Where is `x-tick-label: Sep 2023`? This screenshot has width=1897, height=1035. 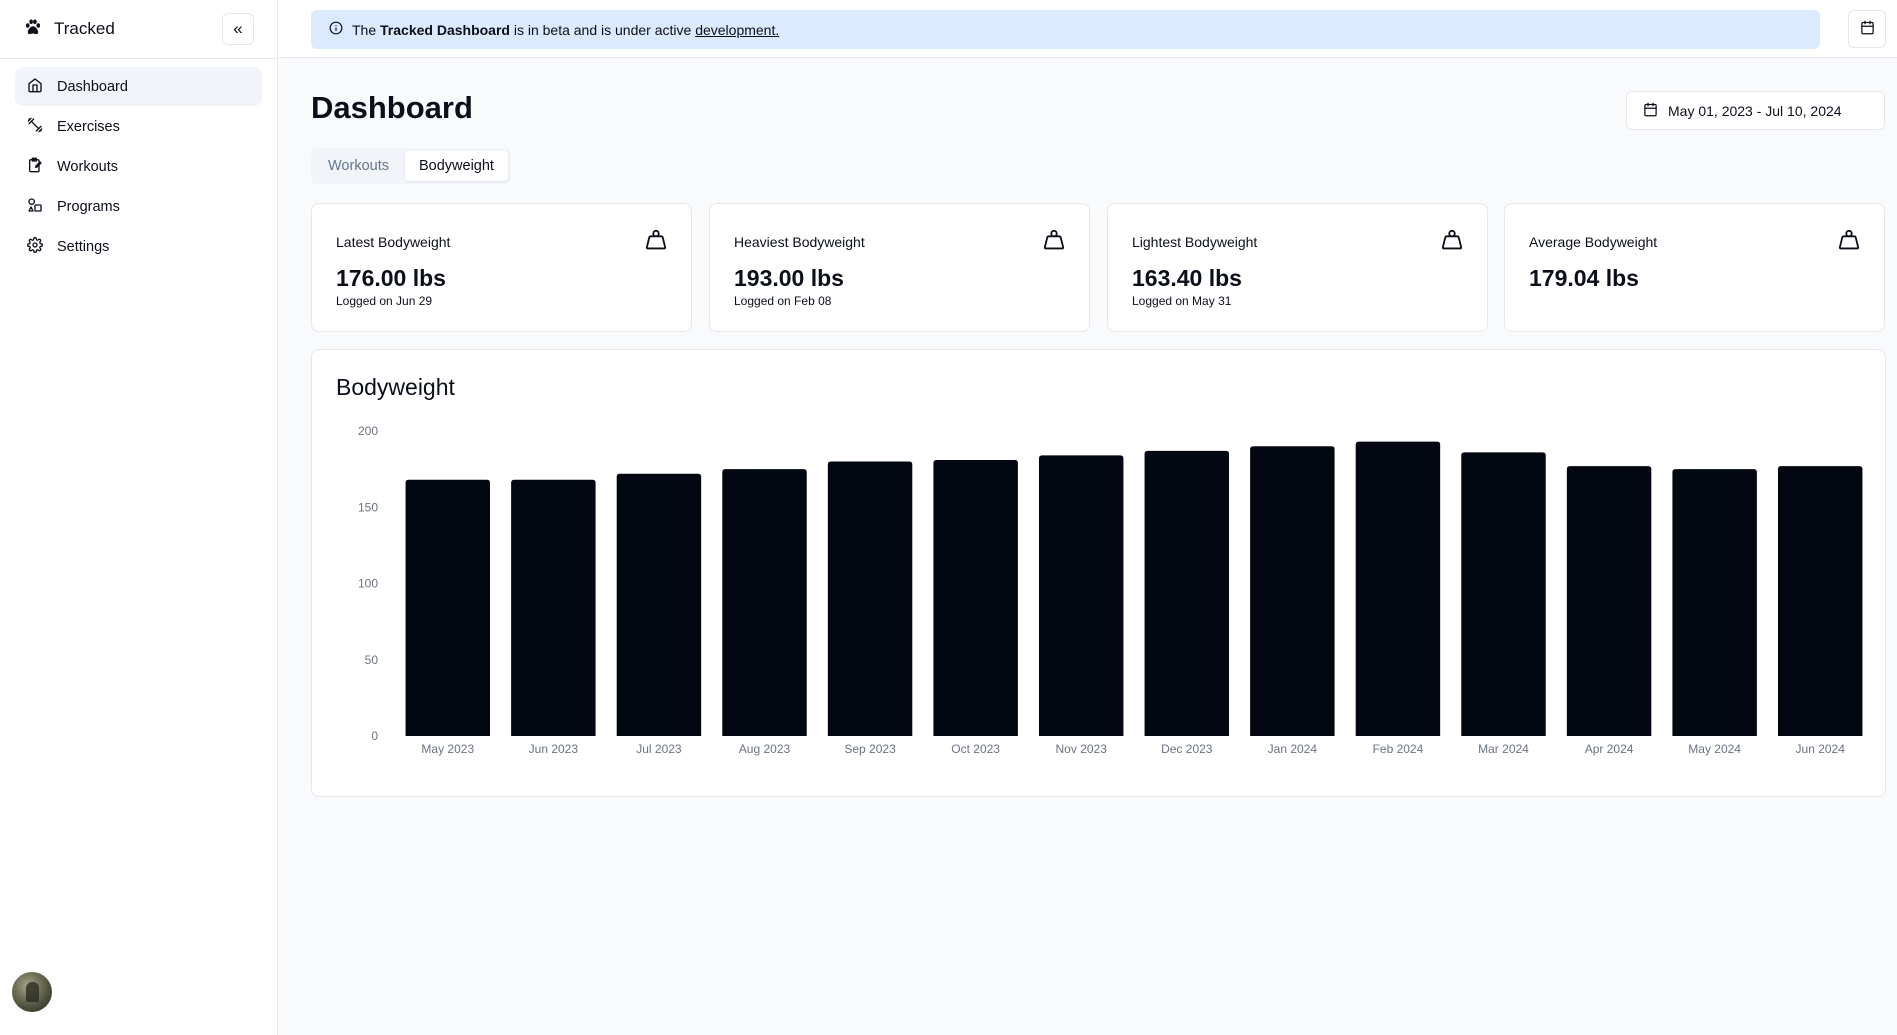
x-tick-label: Sep 2023 is located at coordinates (870, 749).